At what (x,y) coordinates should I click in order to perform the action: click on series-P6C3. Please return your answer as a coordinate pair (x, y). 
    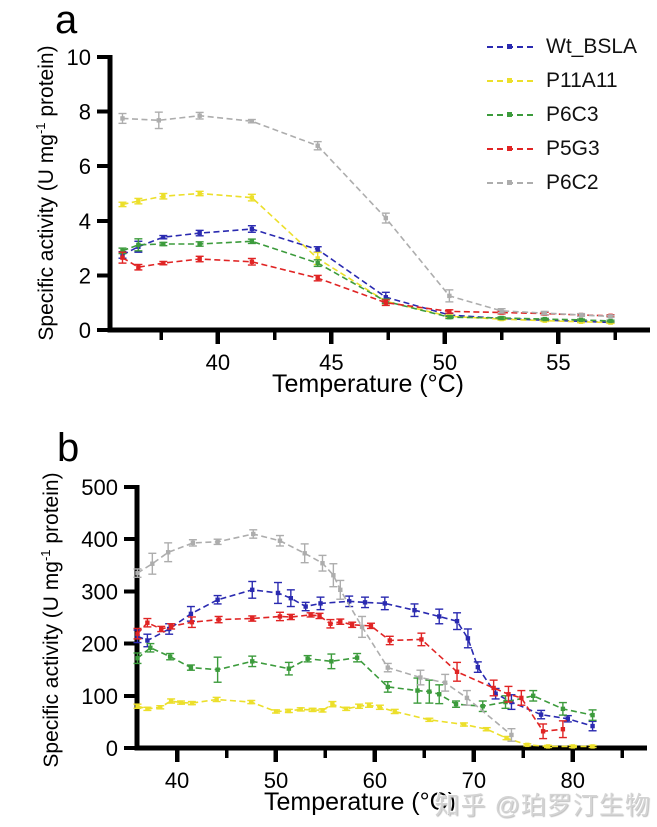
    Looking at the image, I should click on (366, 281).